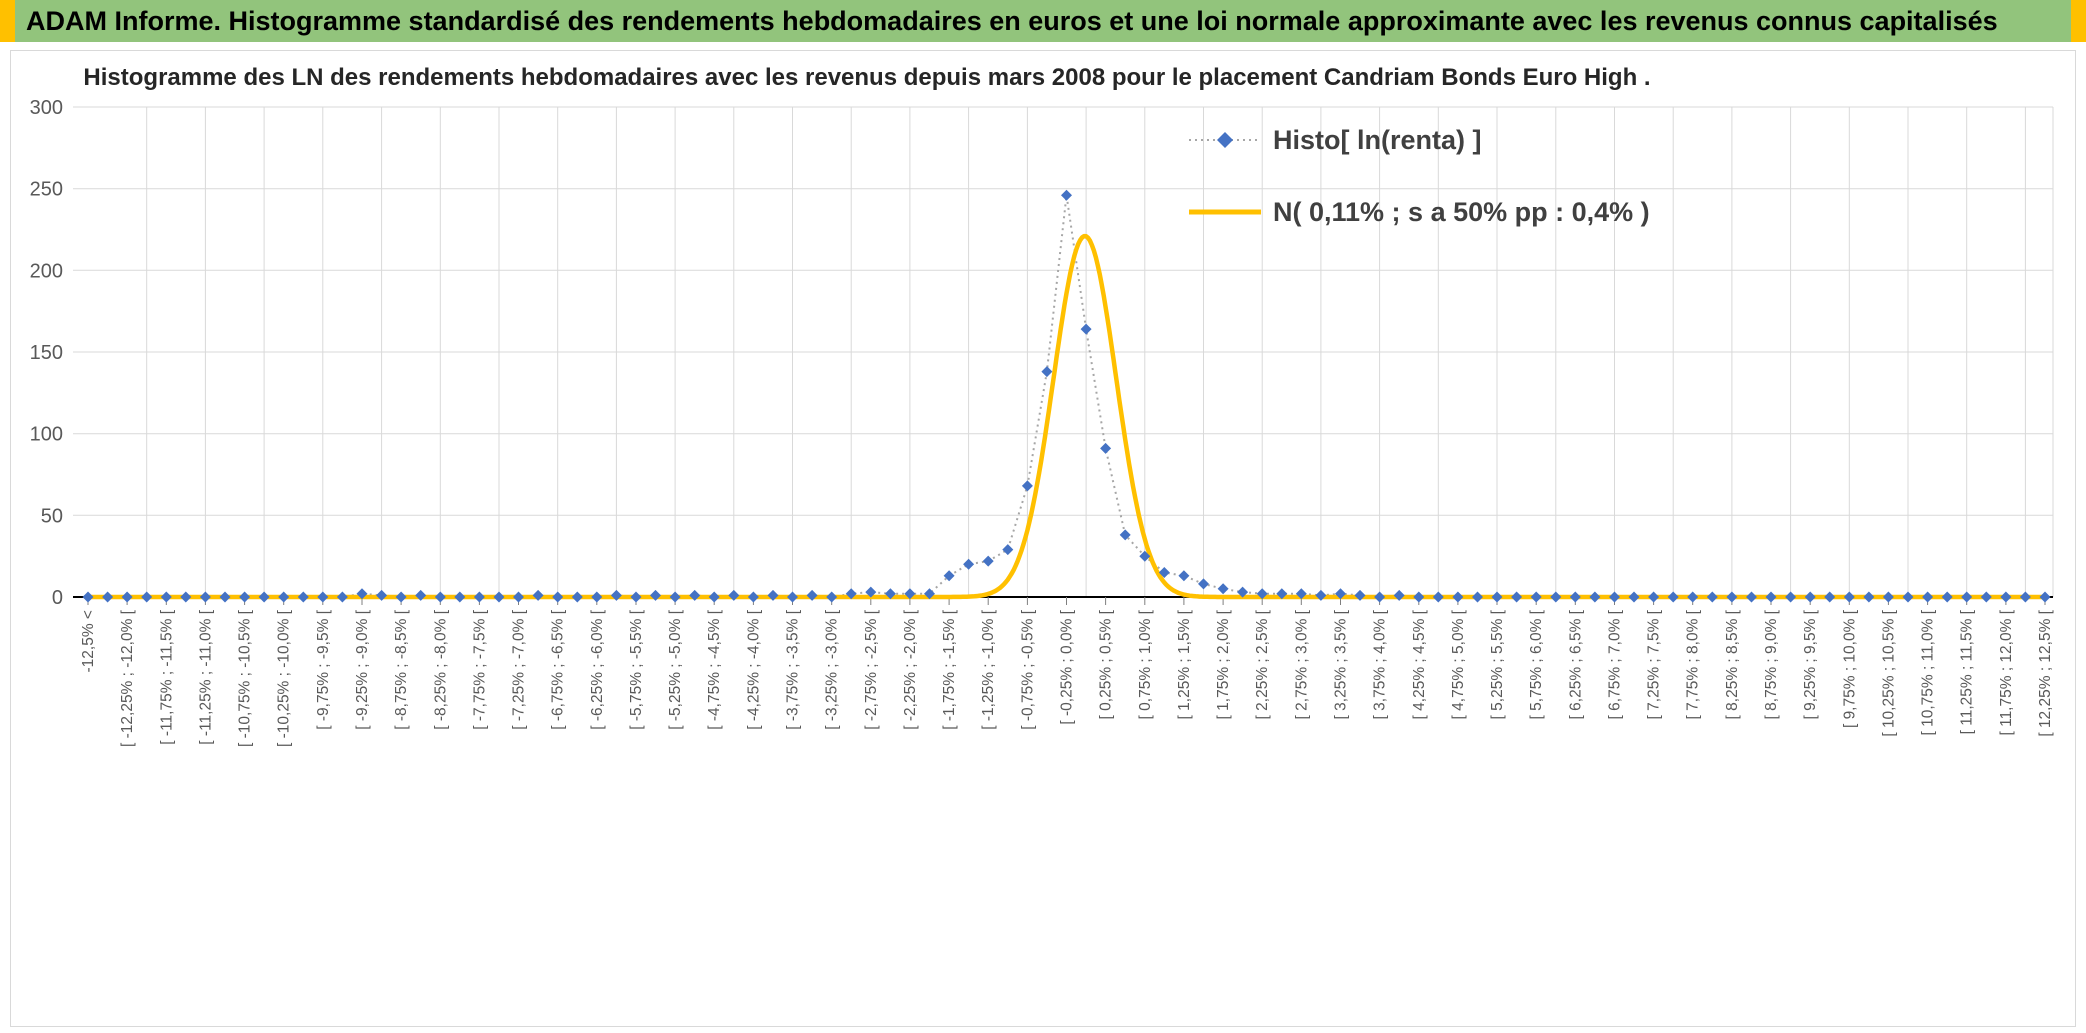 This screenshot has width=2086, height=1033. What do you see at coordinates (1693, 664) in the screenshot?
I see `x-axis-tick-label: [ 7,75% ; 8,0% [` at bounding box center [1693, 664].